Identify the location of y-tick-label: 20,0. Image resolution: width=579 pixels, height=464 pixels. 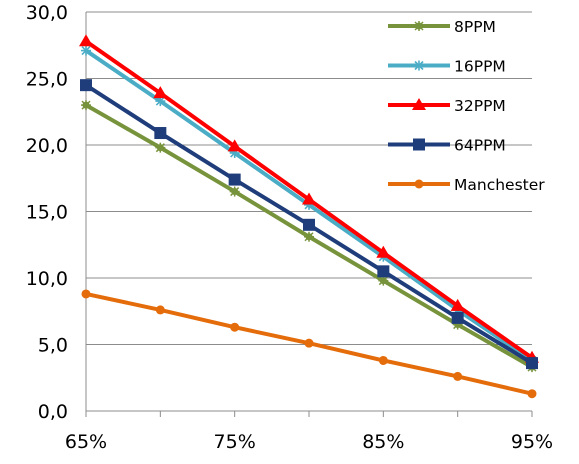
(47, 146).